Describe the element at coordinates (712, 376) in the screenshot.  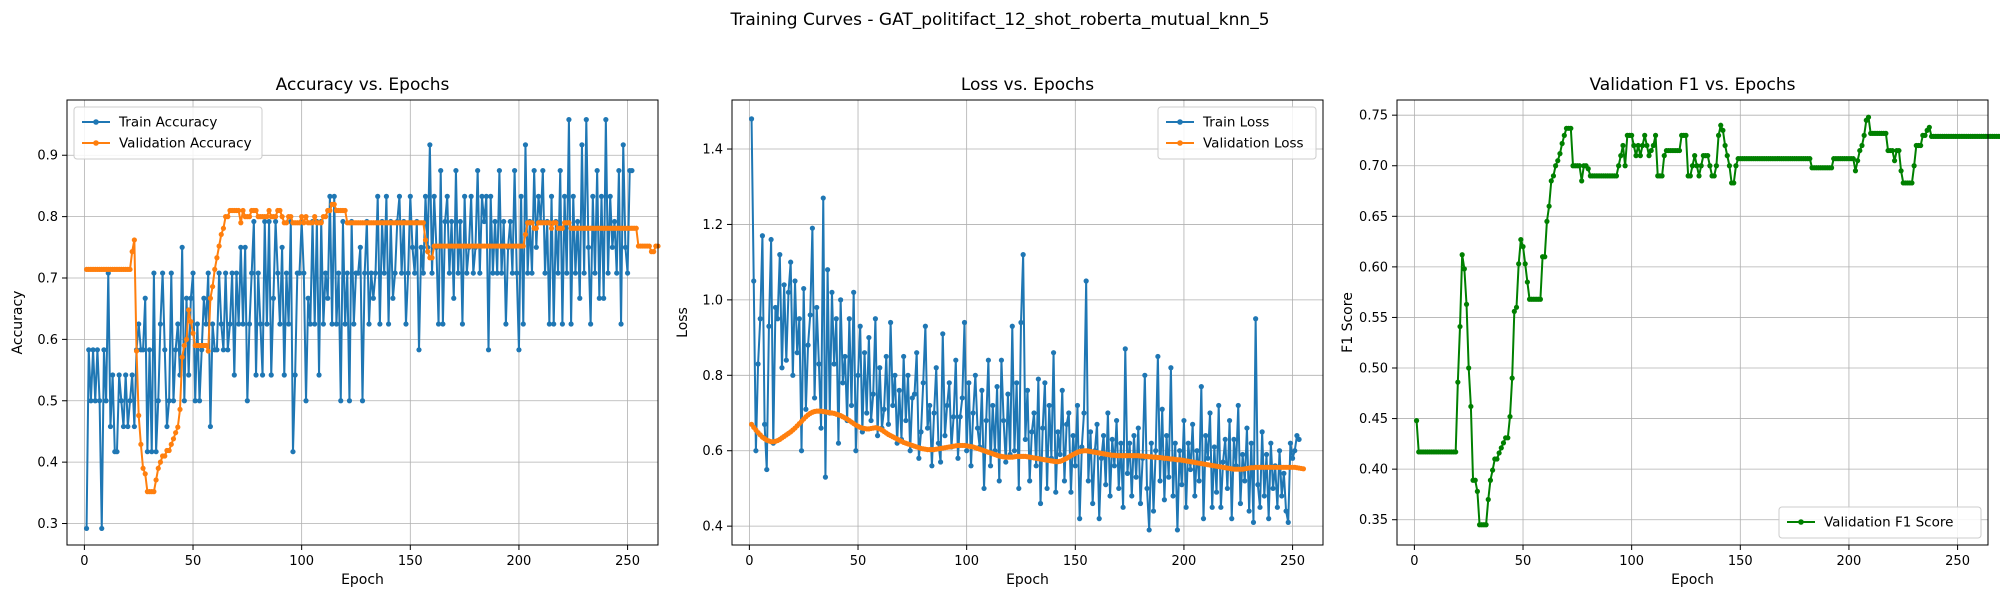
I see `y-tick-label: 0.8` at that location.